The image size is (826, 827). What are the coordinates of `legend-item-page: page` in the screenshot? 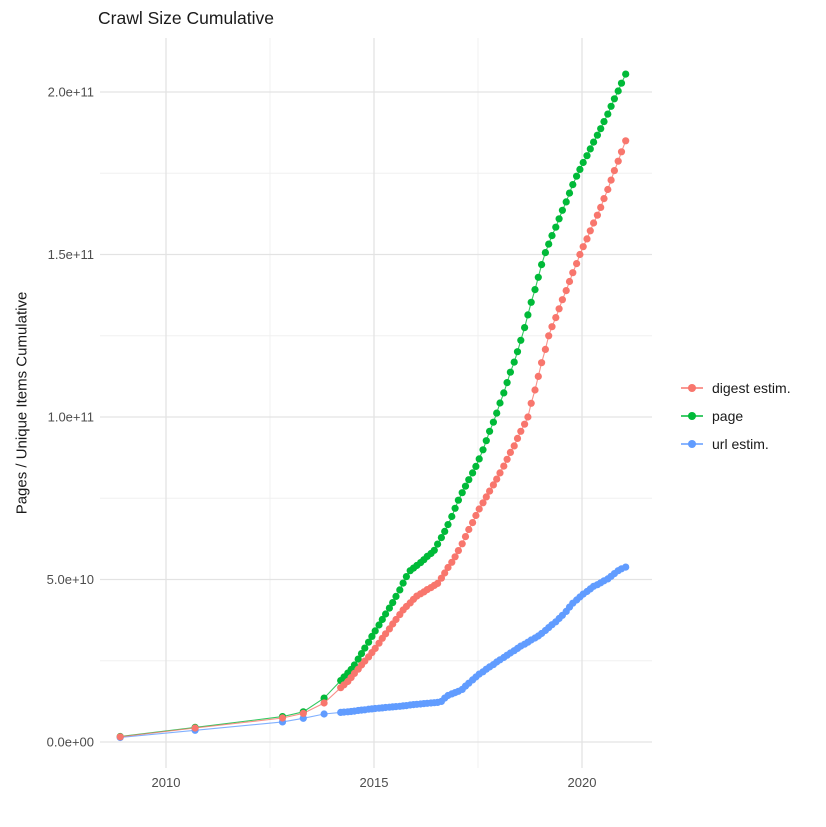 It's located at (736, 415).